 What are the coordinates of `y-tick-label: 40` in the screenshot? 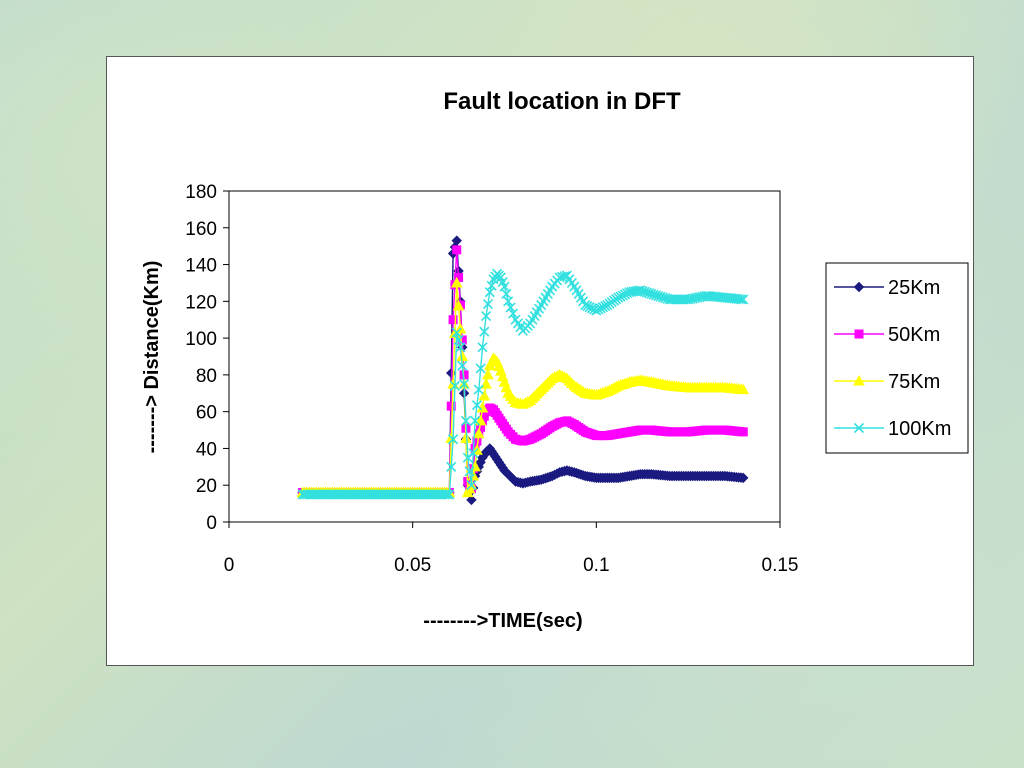 It's located at (206, 449).